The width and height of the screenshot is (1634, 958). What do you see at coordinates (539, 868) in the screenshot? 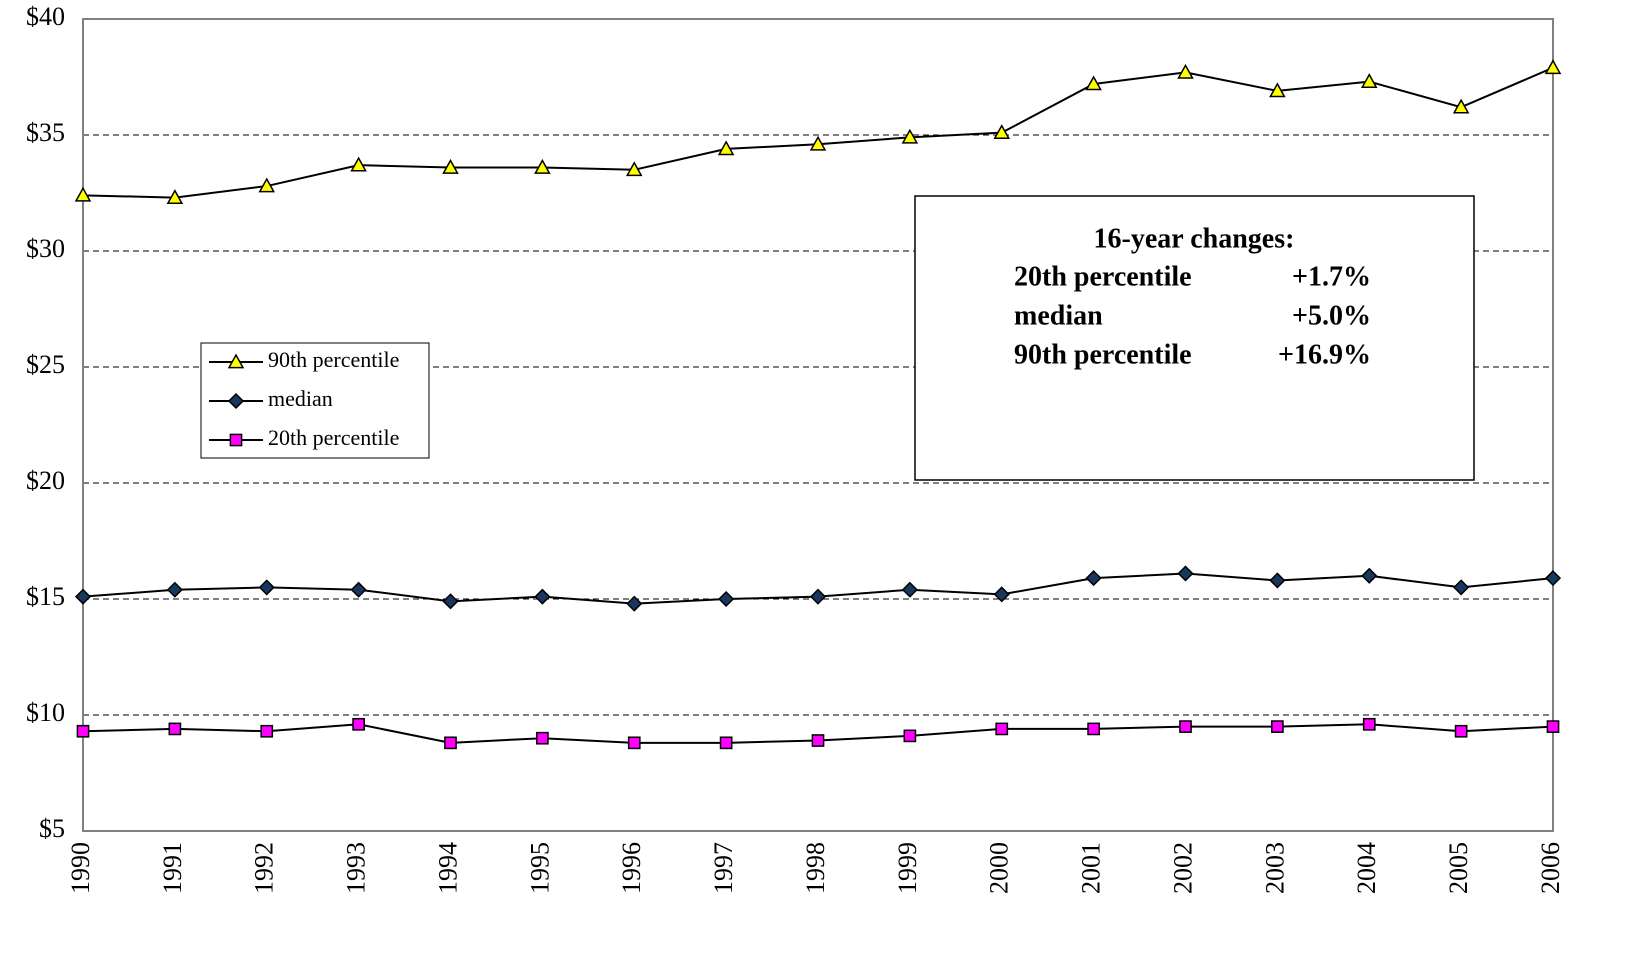
I see `x-tick-label: 1995` at bounding box center [539, 868].